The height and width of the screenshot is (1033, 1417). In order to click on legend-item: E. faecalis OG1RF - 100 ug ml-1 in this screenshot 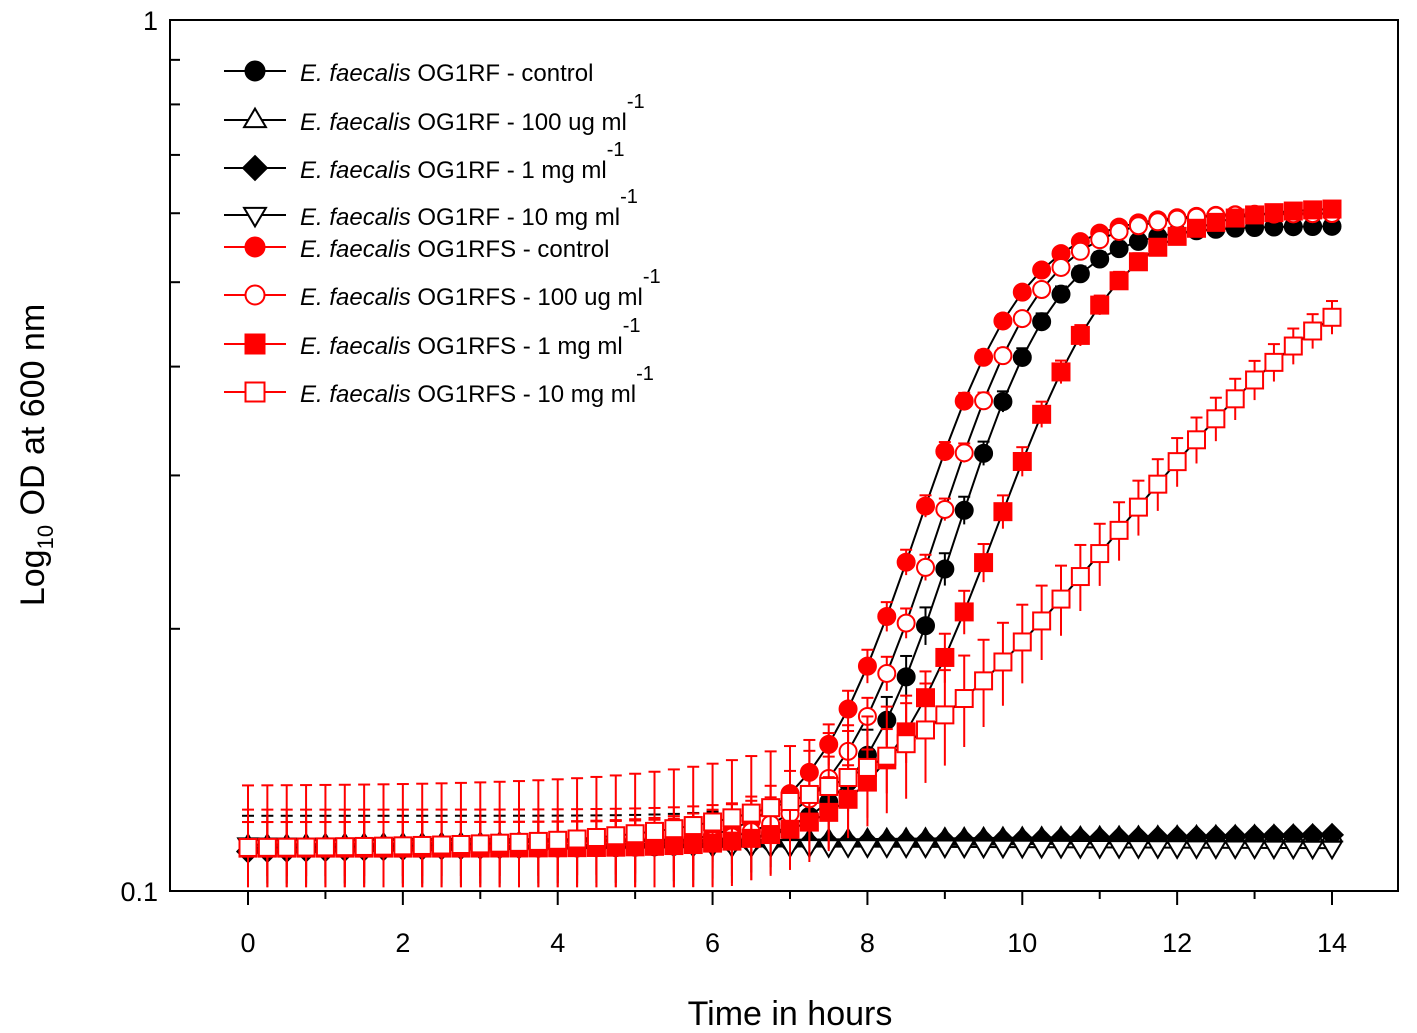, I will do `click(434, 113)`.